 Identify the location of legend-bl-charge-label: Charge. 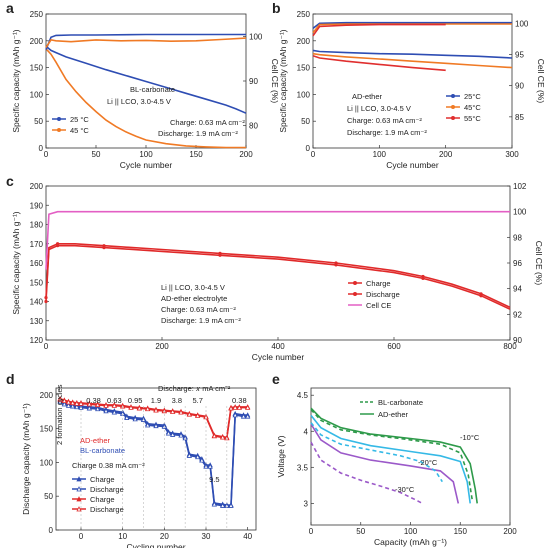
(102, 479).